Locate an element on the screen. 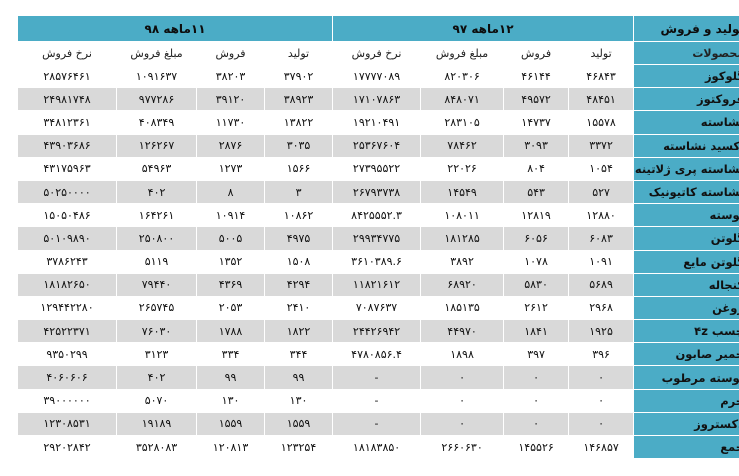 Image resolution: width=739 pixels, height=476 pixels. product-name-cell: جرم is located at coordinates (686, 400).